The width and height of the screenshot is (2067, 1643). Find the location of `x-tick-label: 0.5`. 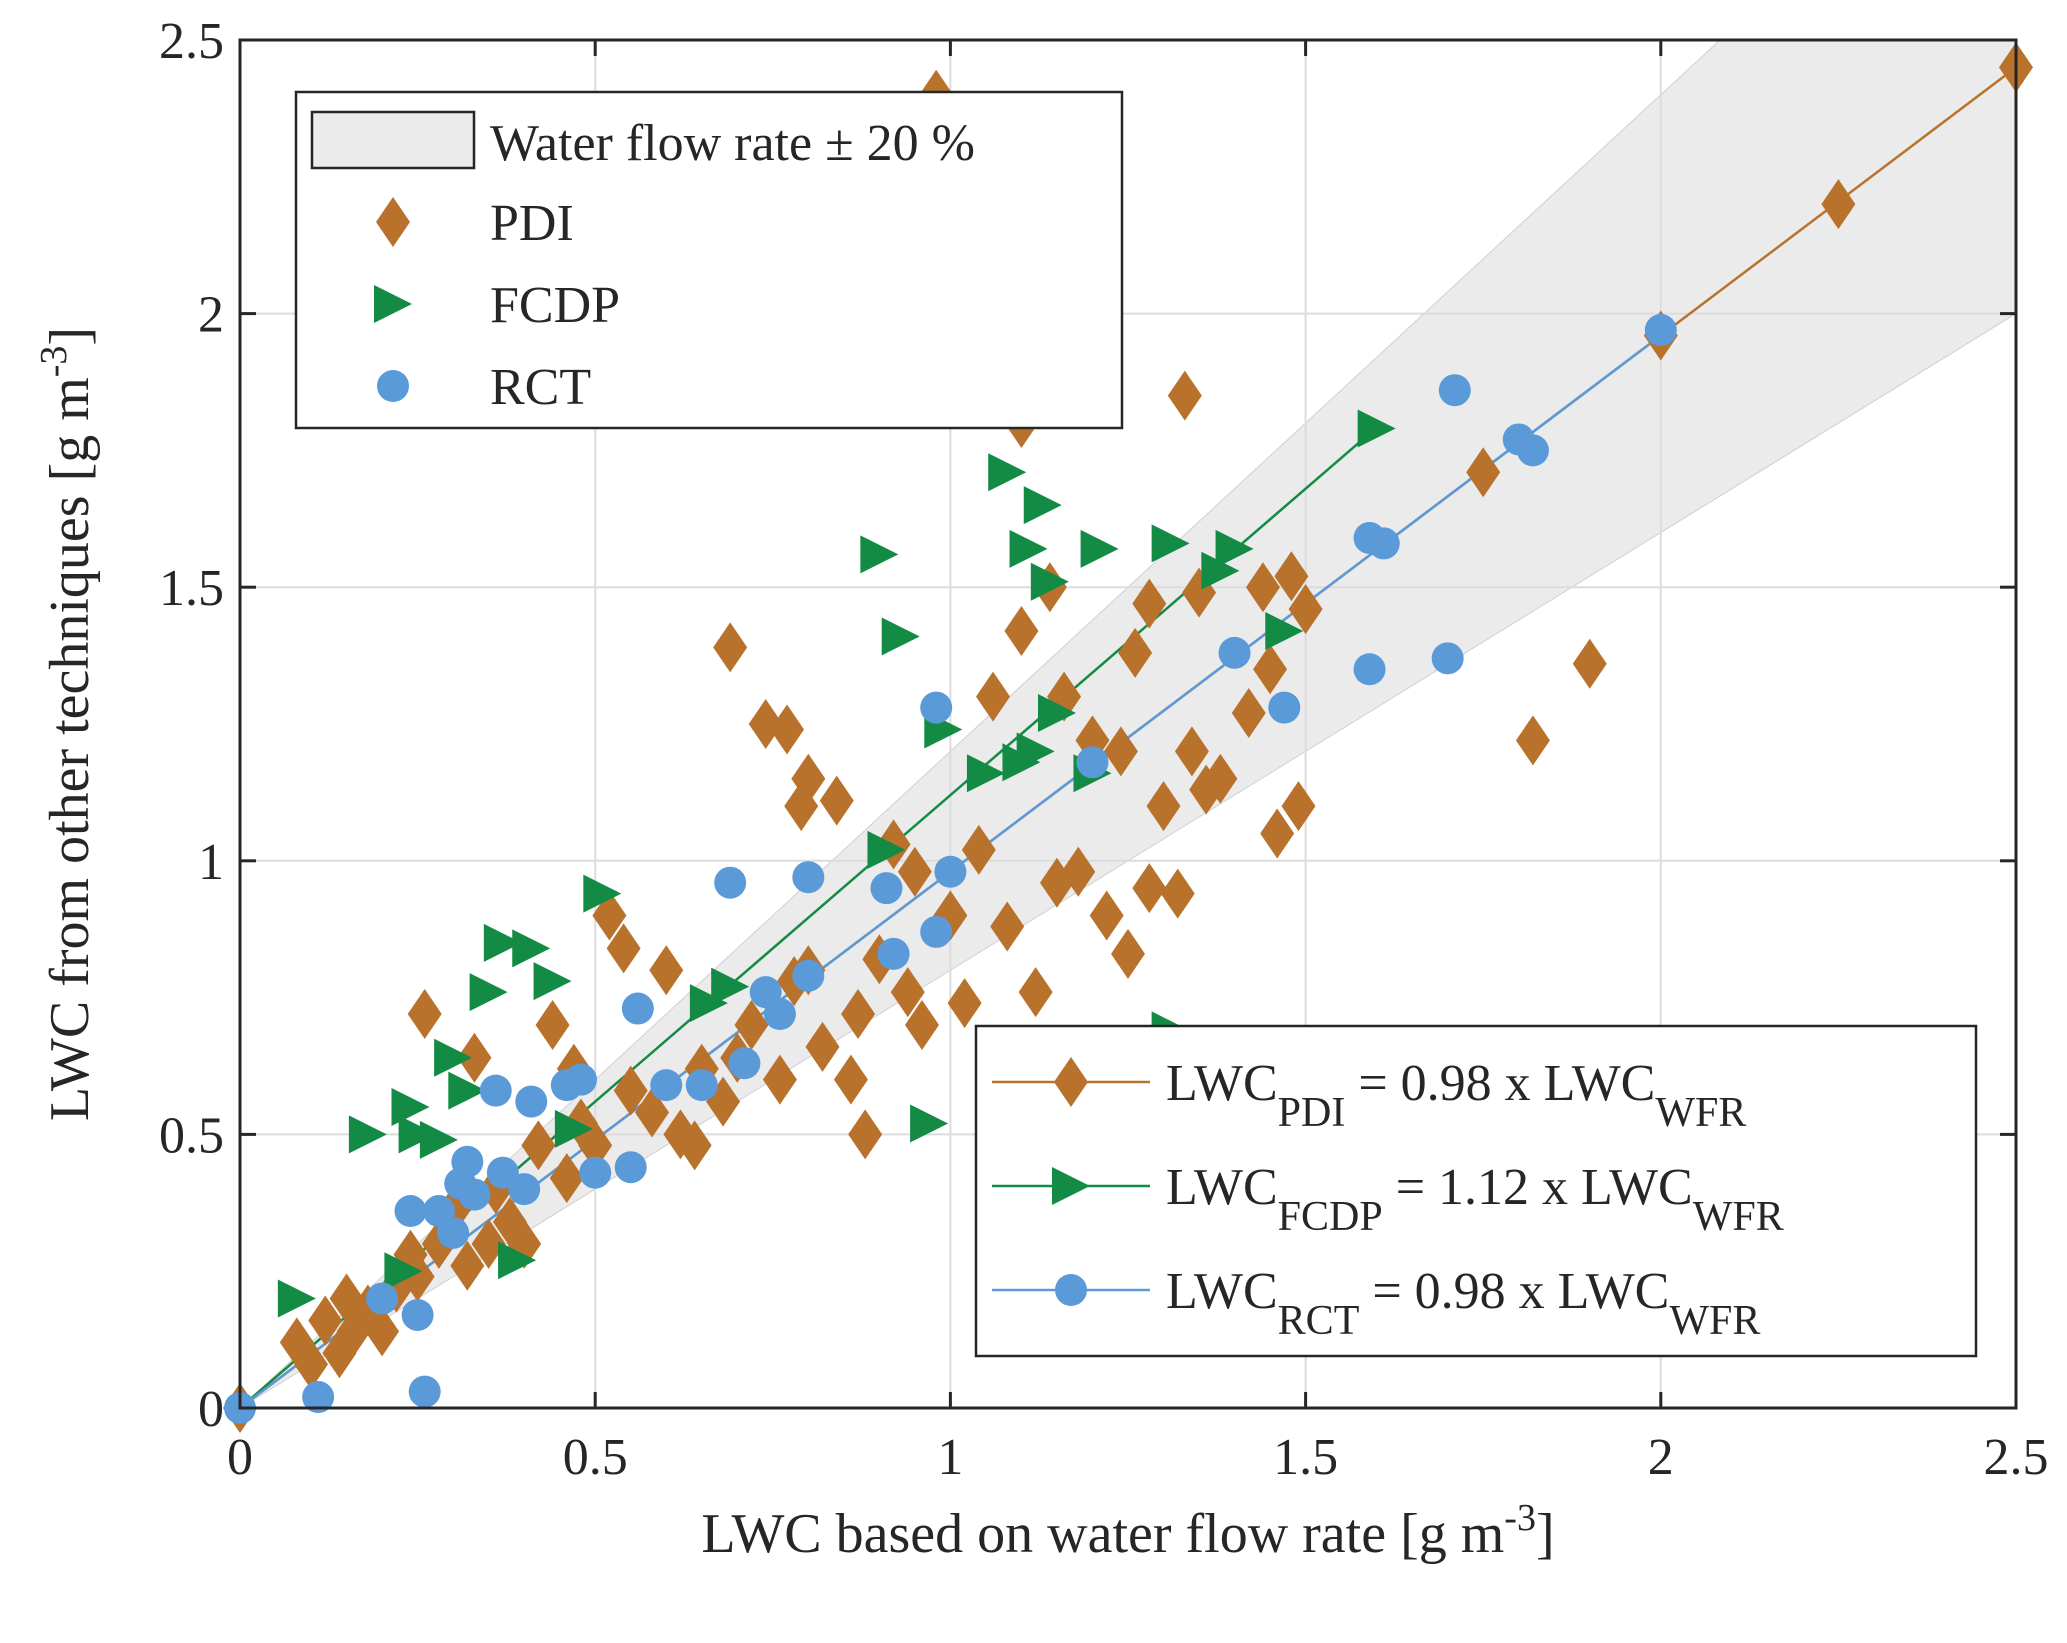

x-tick-label: 0.5 is located at coordinates (595, 1457).